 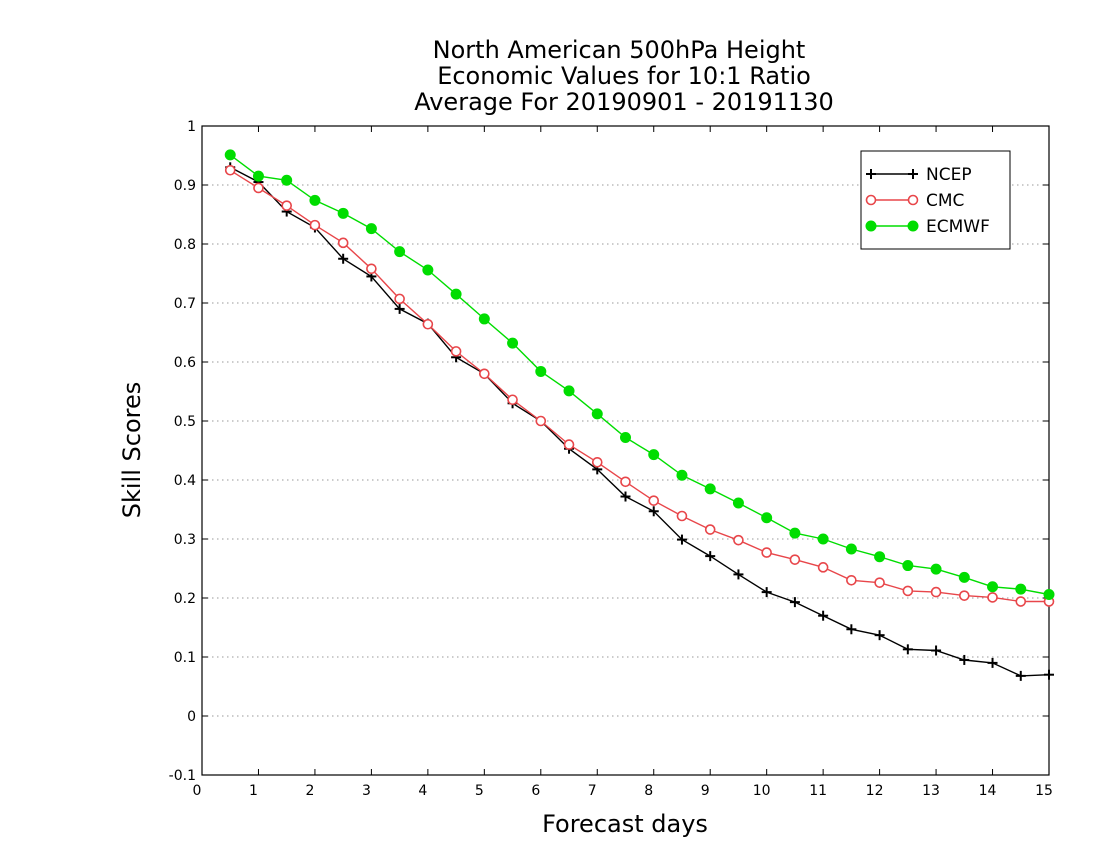 I want to click on y-tick-label: 0.1, so click(x=185, y=658).